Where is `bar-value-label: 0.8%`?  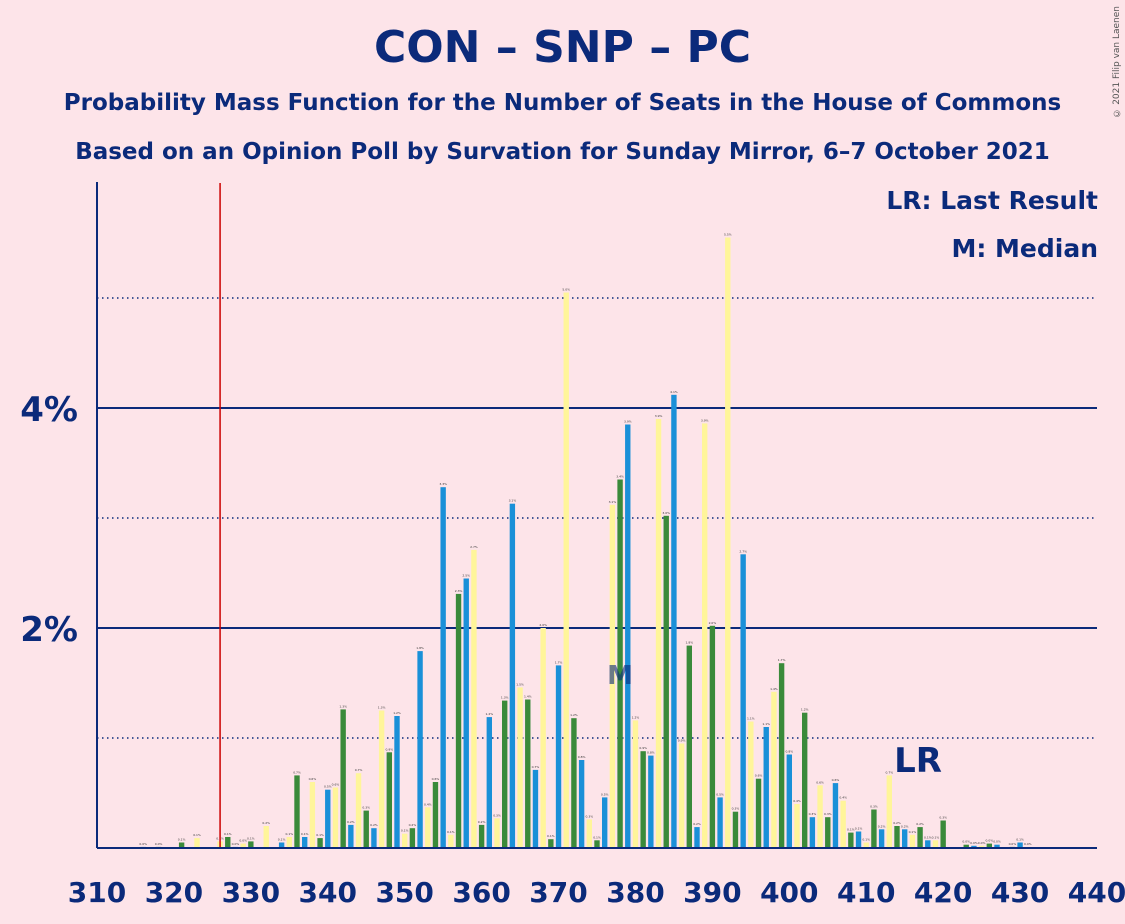
bar-value-label: 0.8% is located at coordinates (651, 753).